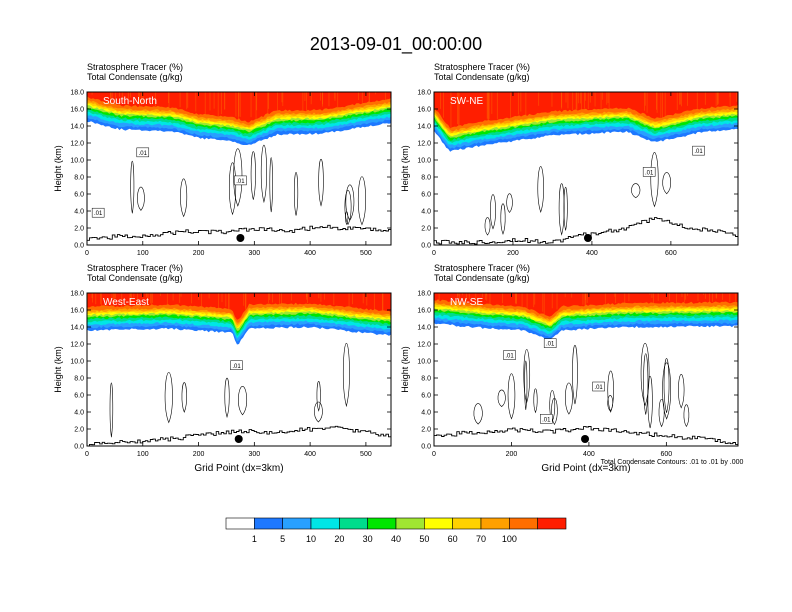  I want to click on figure-title: 2013-09-01_00:00:00, so click(396, 44).